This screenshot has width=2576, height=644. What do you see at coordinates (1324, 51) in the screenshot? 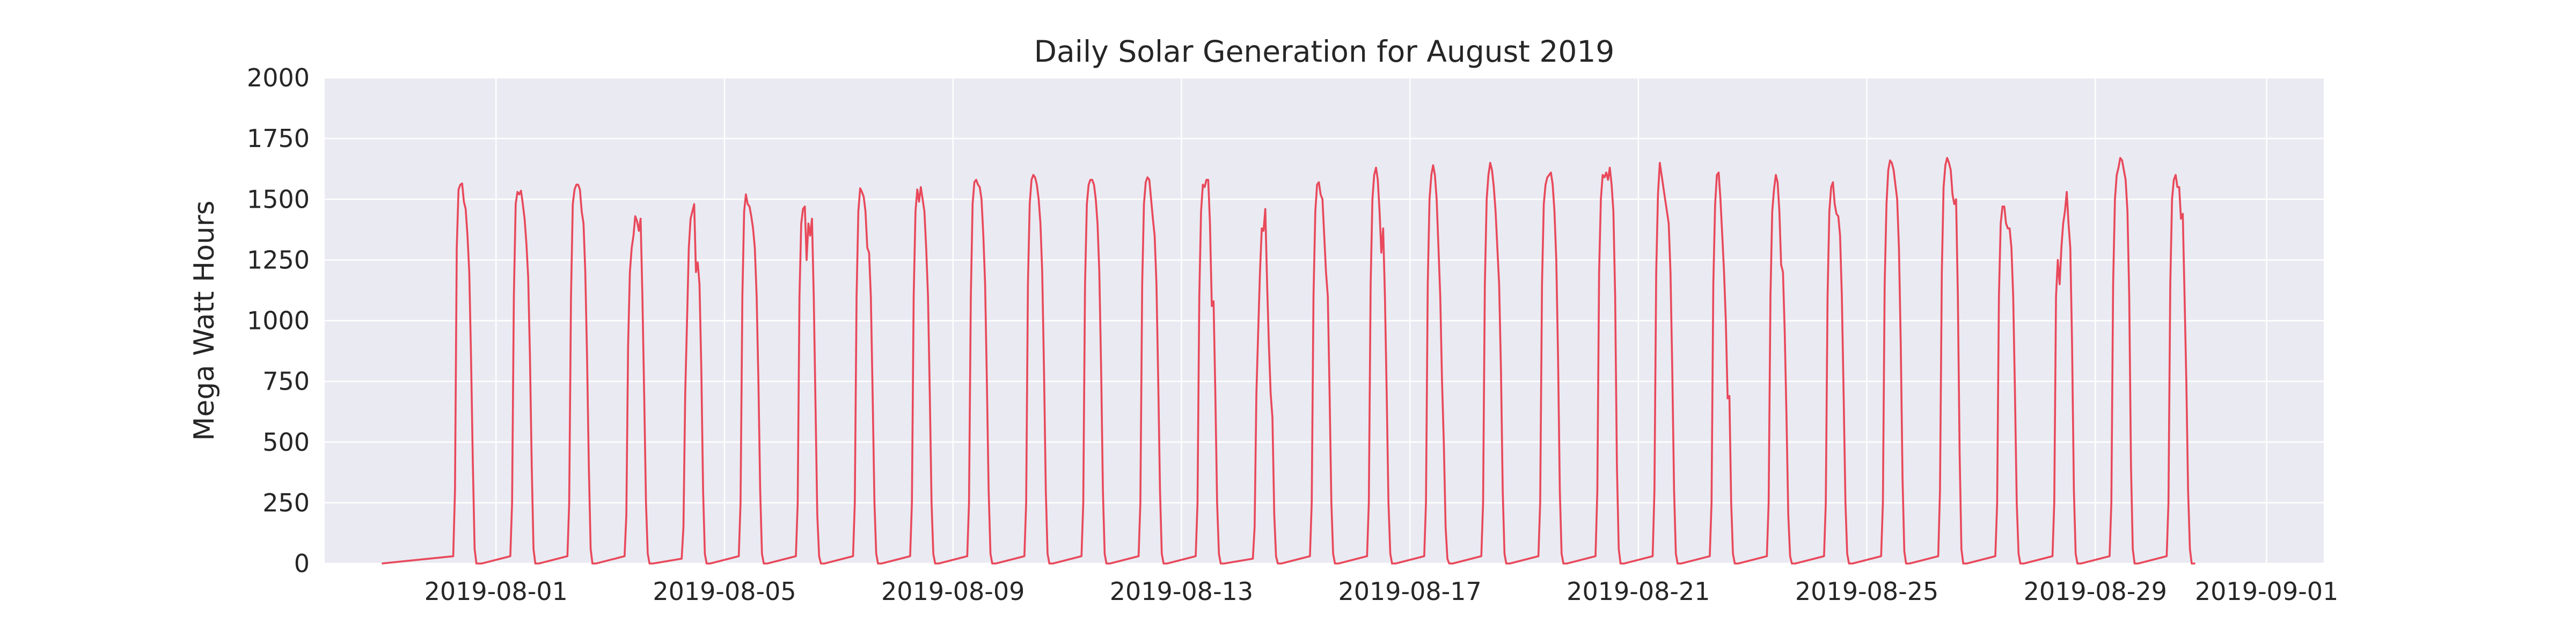
I see `chart-title: Daily Solar Generation for August 2019` at bounding box center [1324, 51].